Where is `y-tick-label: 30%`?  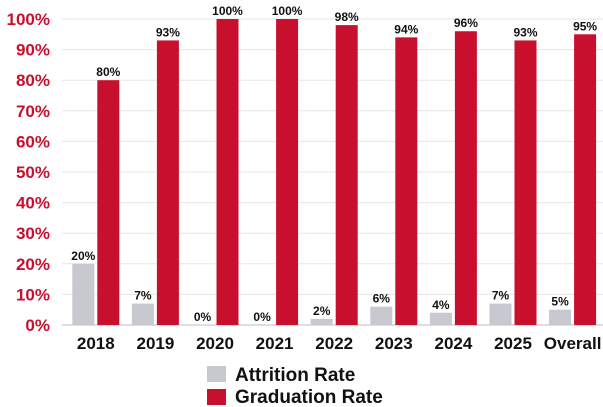
y-tick-label: 30% is located at coordinates (33, 233).